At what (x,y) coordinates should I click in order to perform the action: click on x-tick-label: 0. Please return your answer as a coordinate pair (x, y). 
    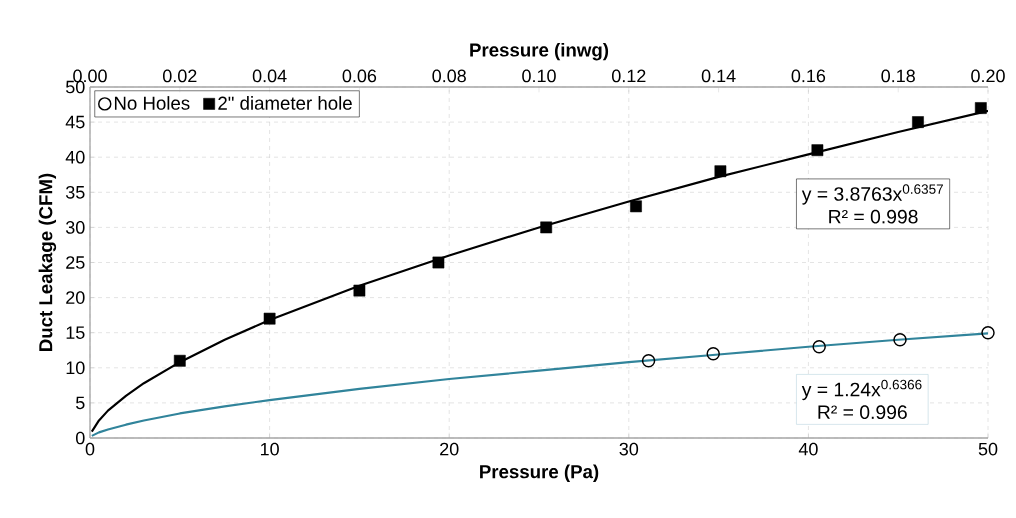
    Looking at the image, I should click on (90, 449).